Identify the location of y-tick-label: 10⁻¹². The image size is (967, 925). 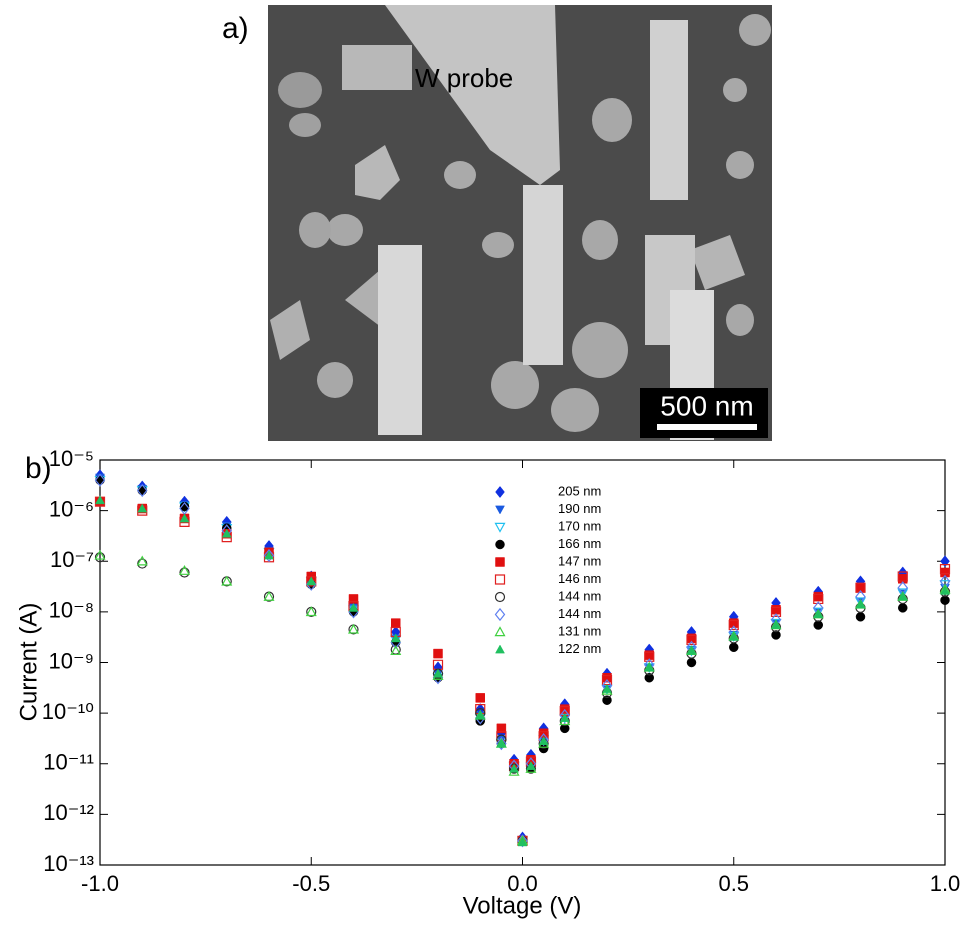
(68, 812).